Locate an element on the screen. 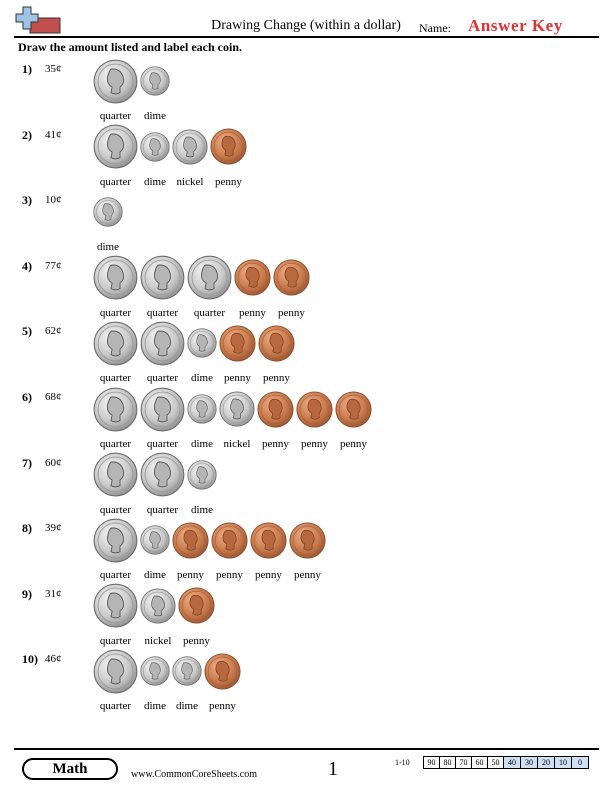  problem-row: 1) 35¢ quarter dime is located at coordinates (306, 93).